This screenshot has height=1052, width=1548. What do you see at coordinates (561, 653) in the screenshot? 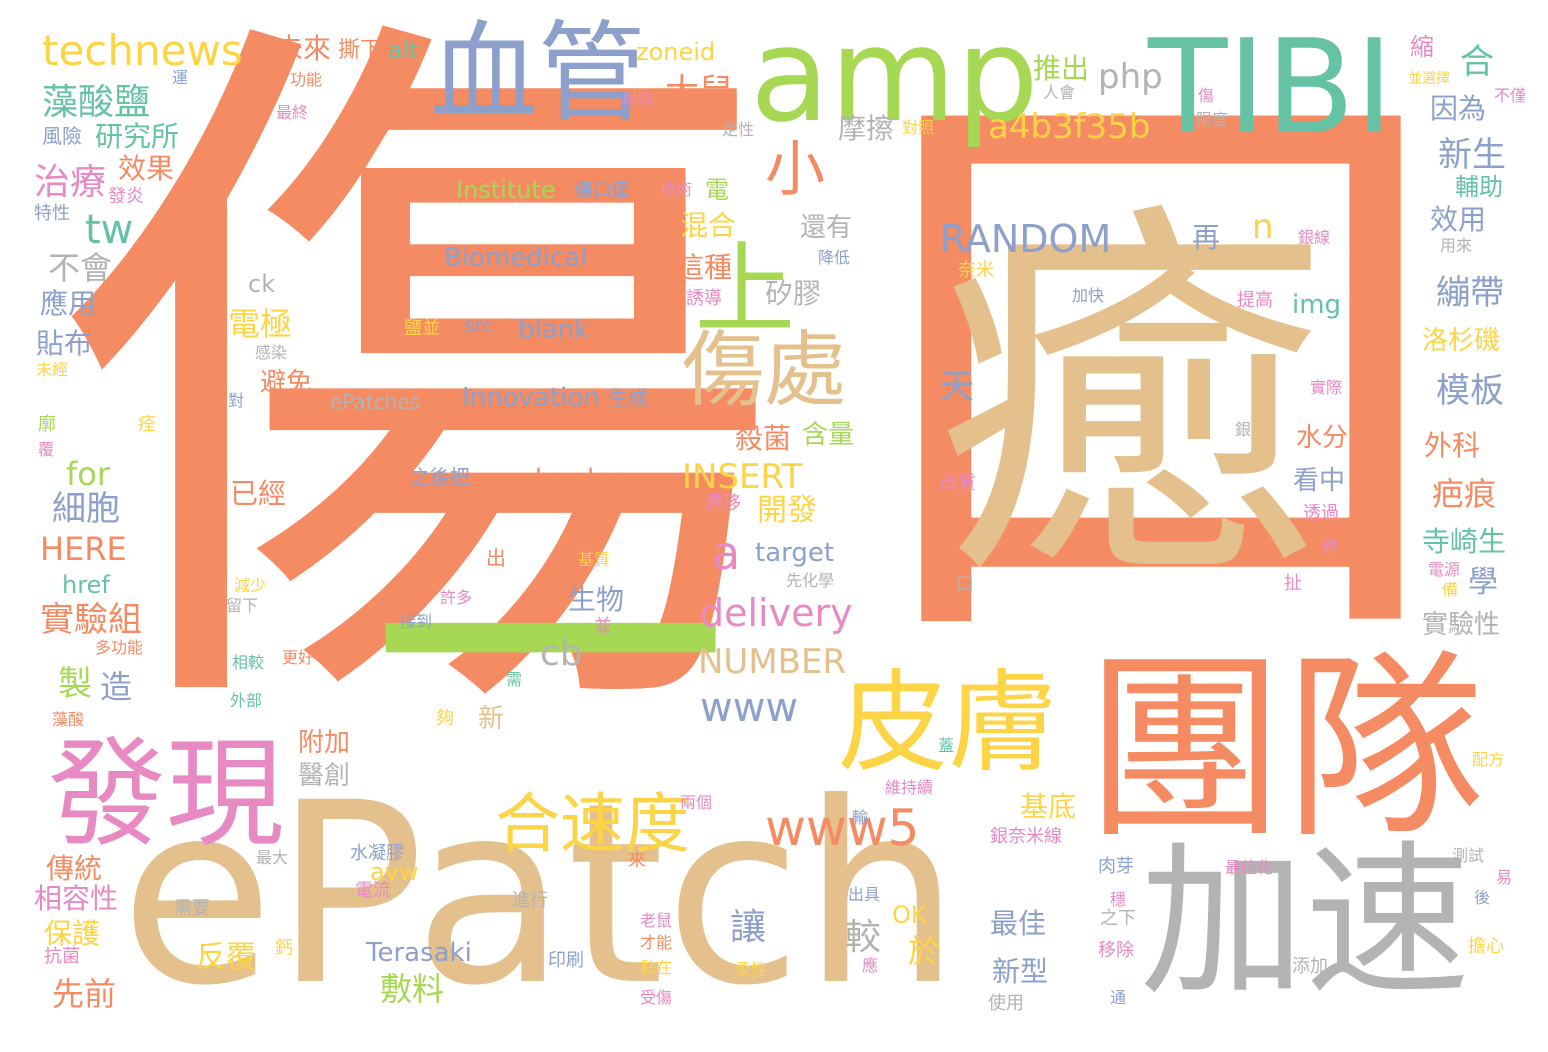
I see `word: cb` at bounding box center [561, 653].